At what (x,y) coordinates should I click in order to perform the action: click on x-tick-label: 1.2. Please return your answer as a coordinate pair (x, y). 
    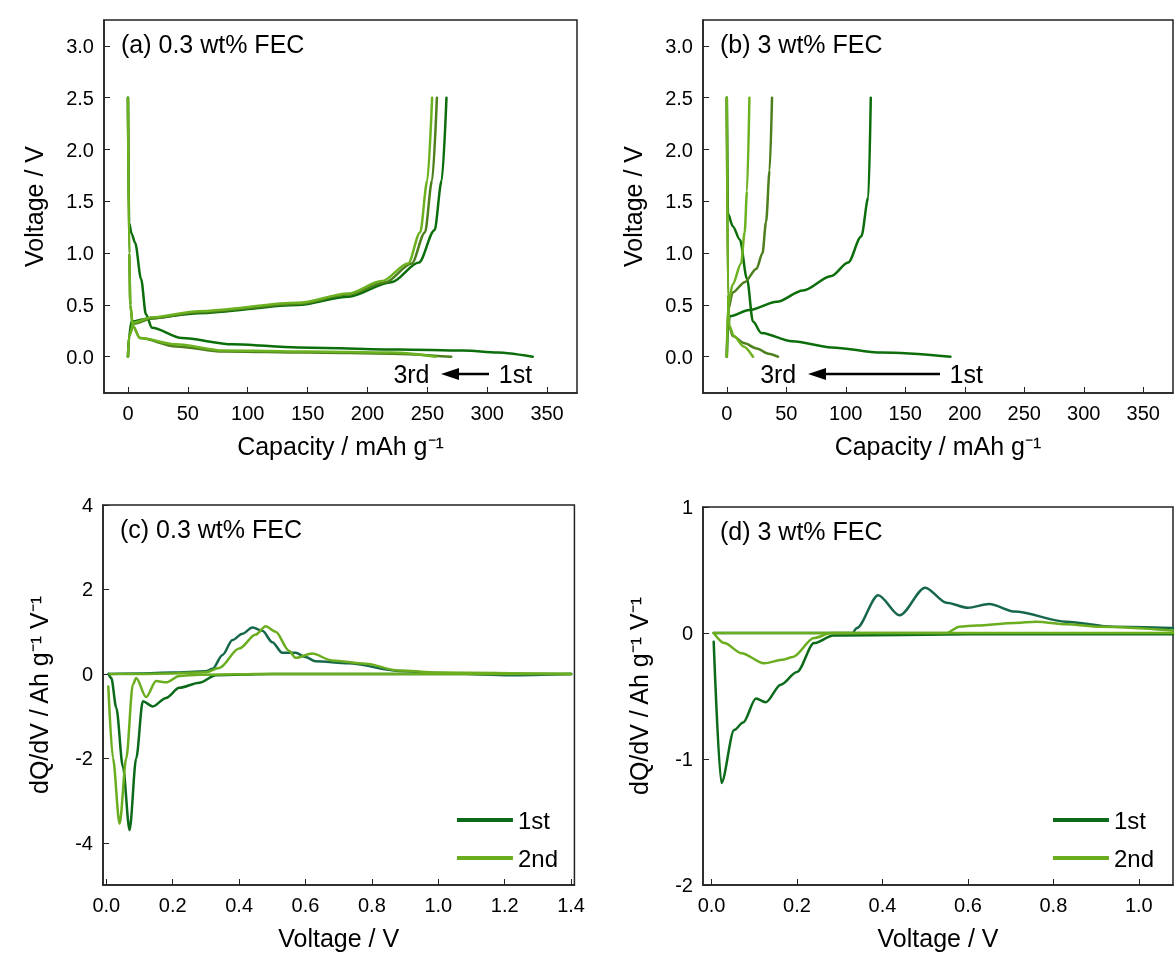
    Looking at the image, I should click on (504, 905).